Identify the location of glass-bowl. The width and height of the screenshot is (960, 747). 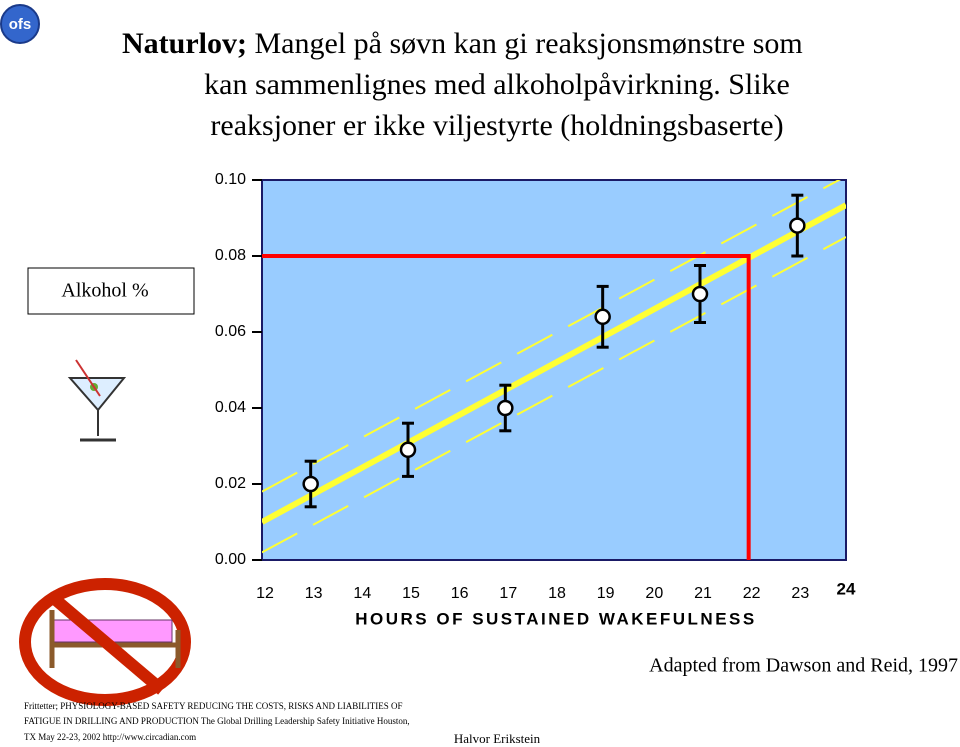
(97, 394).